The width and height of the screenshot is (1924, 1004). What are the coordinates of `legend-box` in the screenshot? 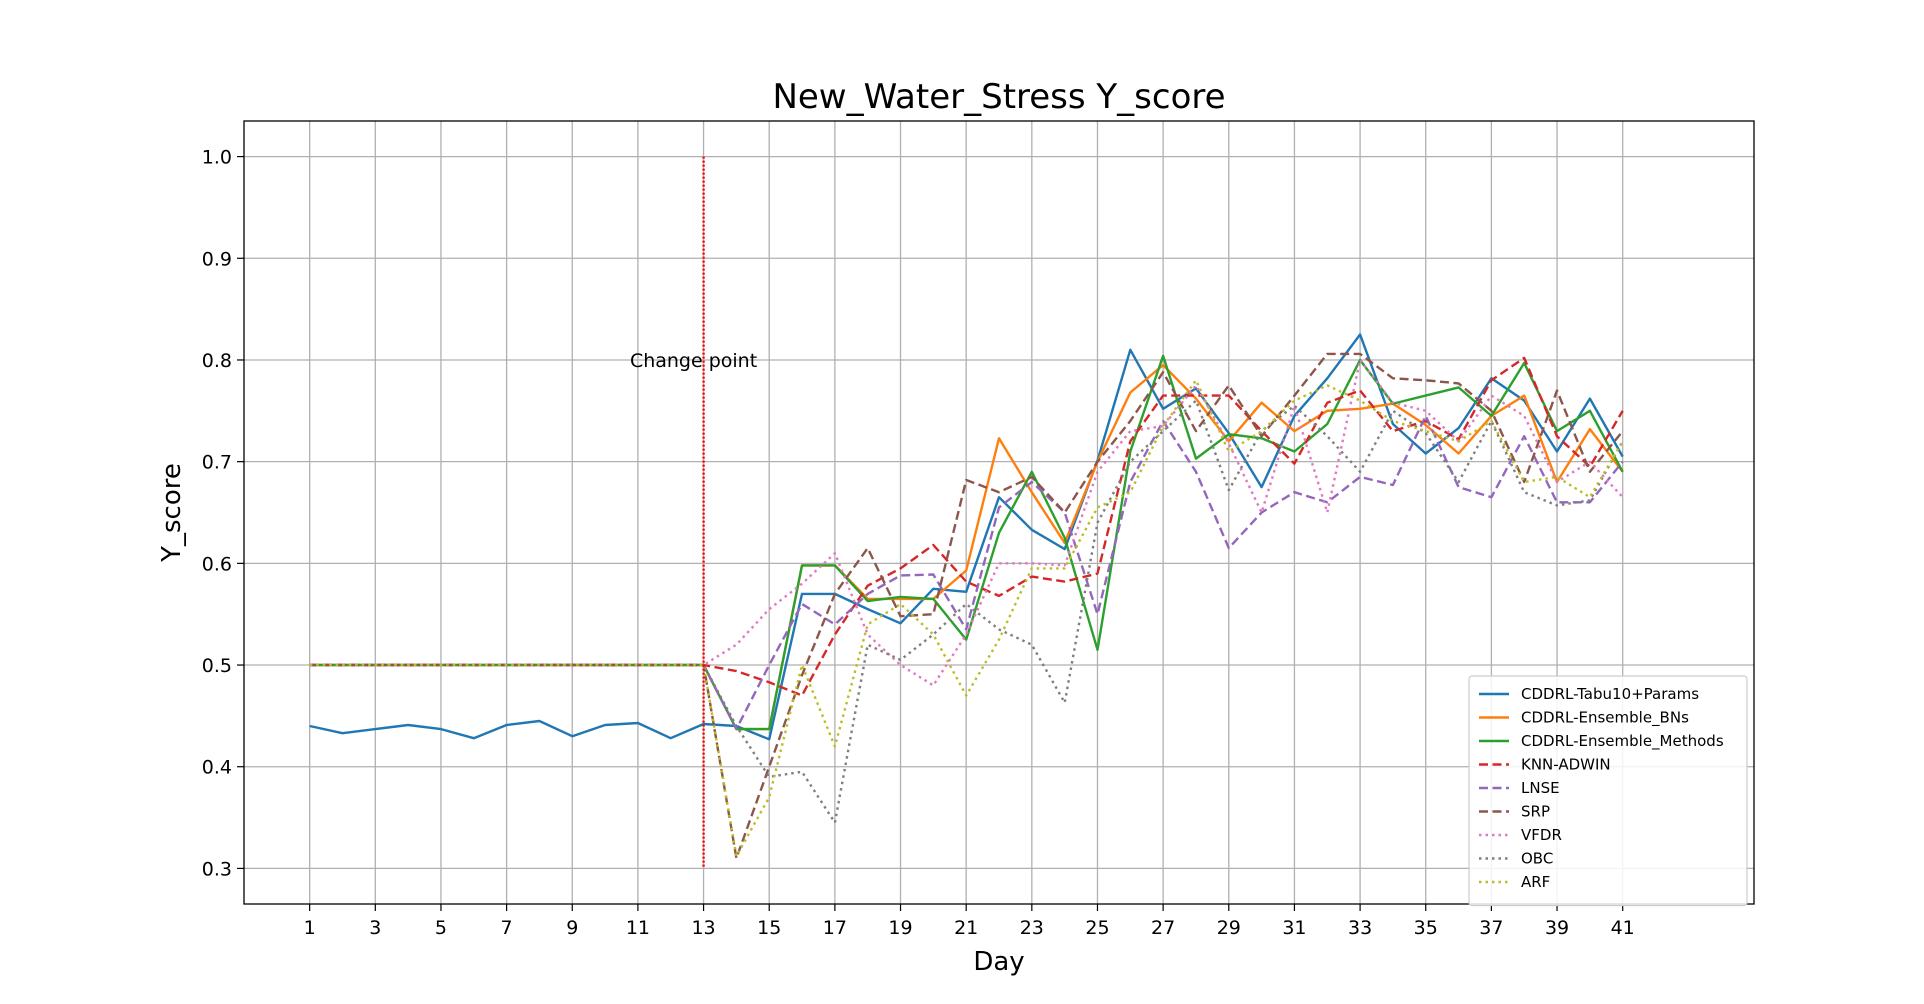 It's located at (1608, 791).